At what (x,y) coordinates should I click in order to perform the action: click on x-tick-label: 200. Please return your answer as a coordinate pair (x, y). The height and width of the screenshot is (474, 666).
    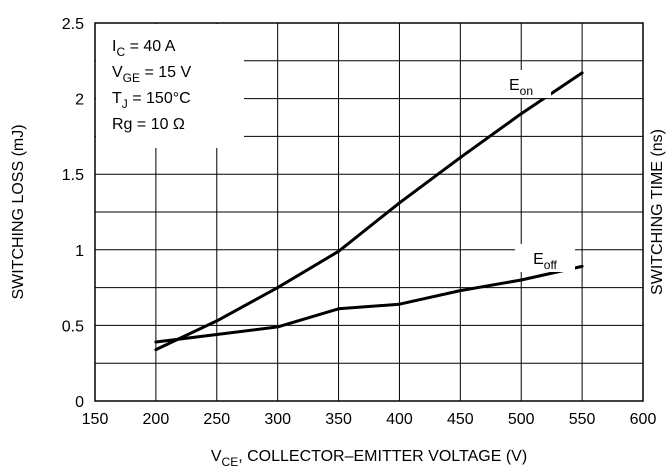
    Looking at the image, I should click on (156, 419).